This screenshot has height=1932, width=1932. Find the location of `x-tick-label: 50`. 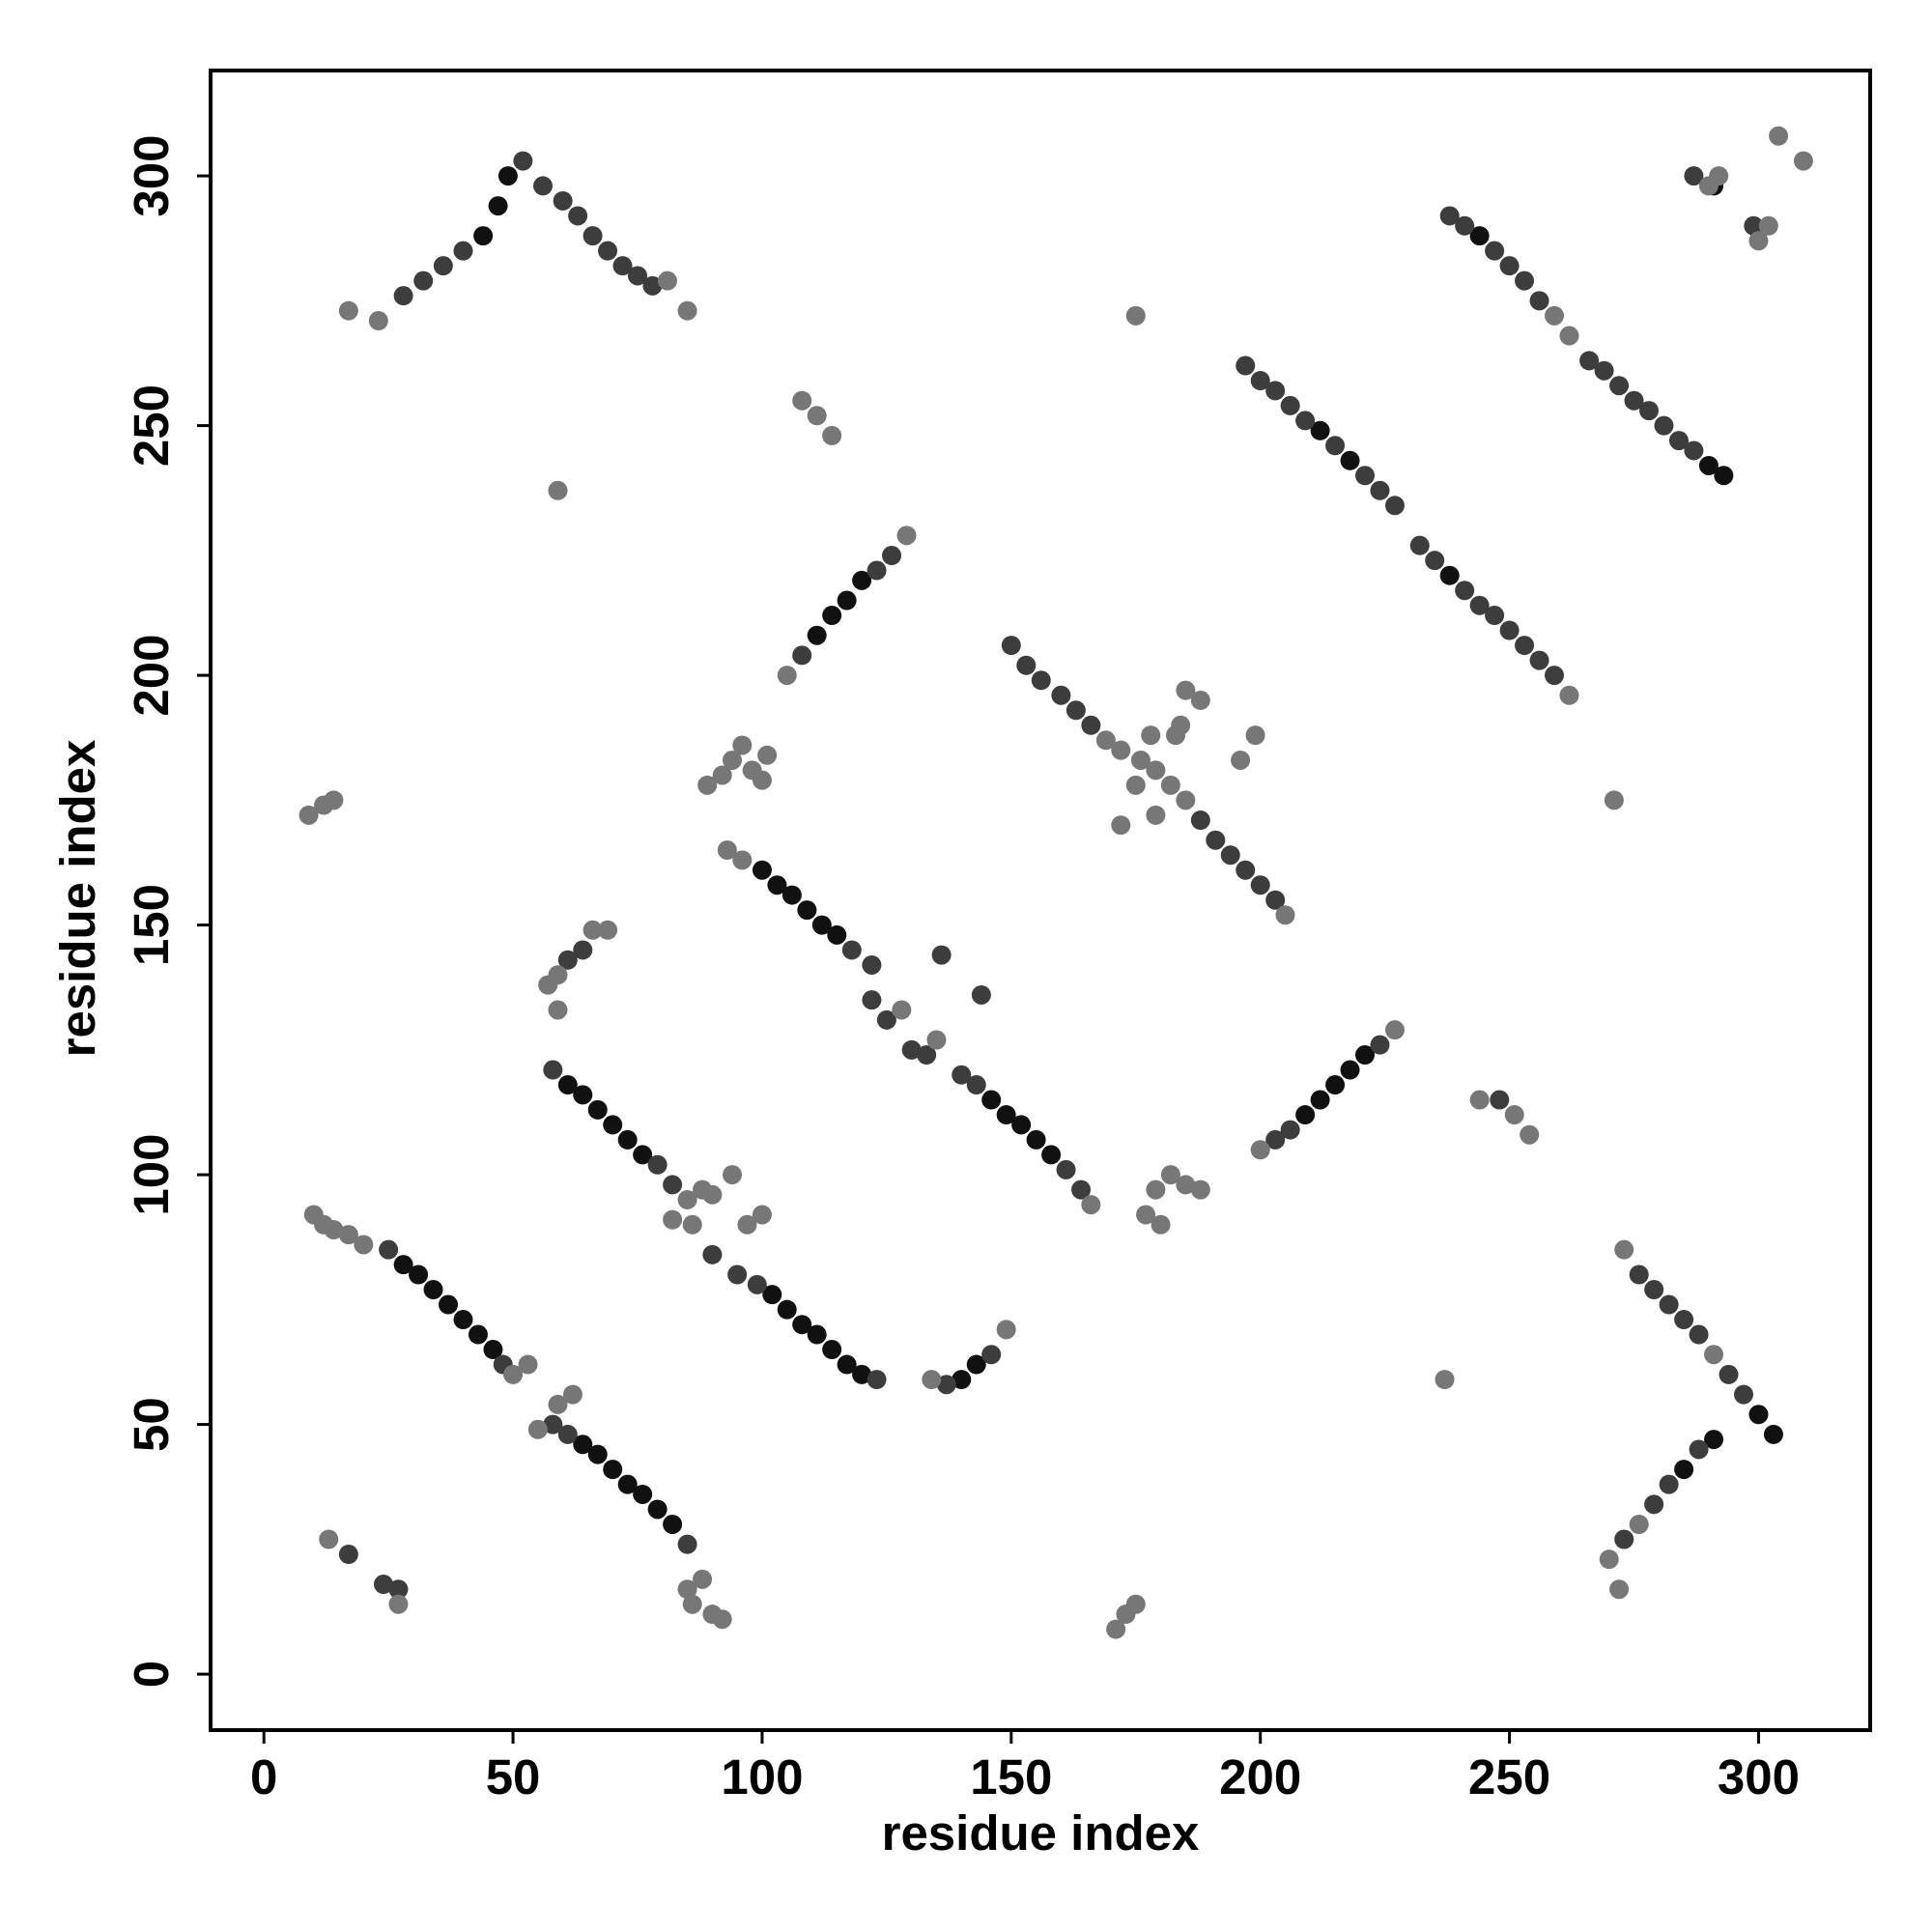

x-tick-label: 50 is located at coordinates (513, 1776).